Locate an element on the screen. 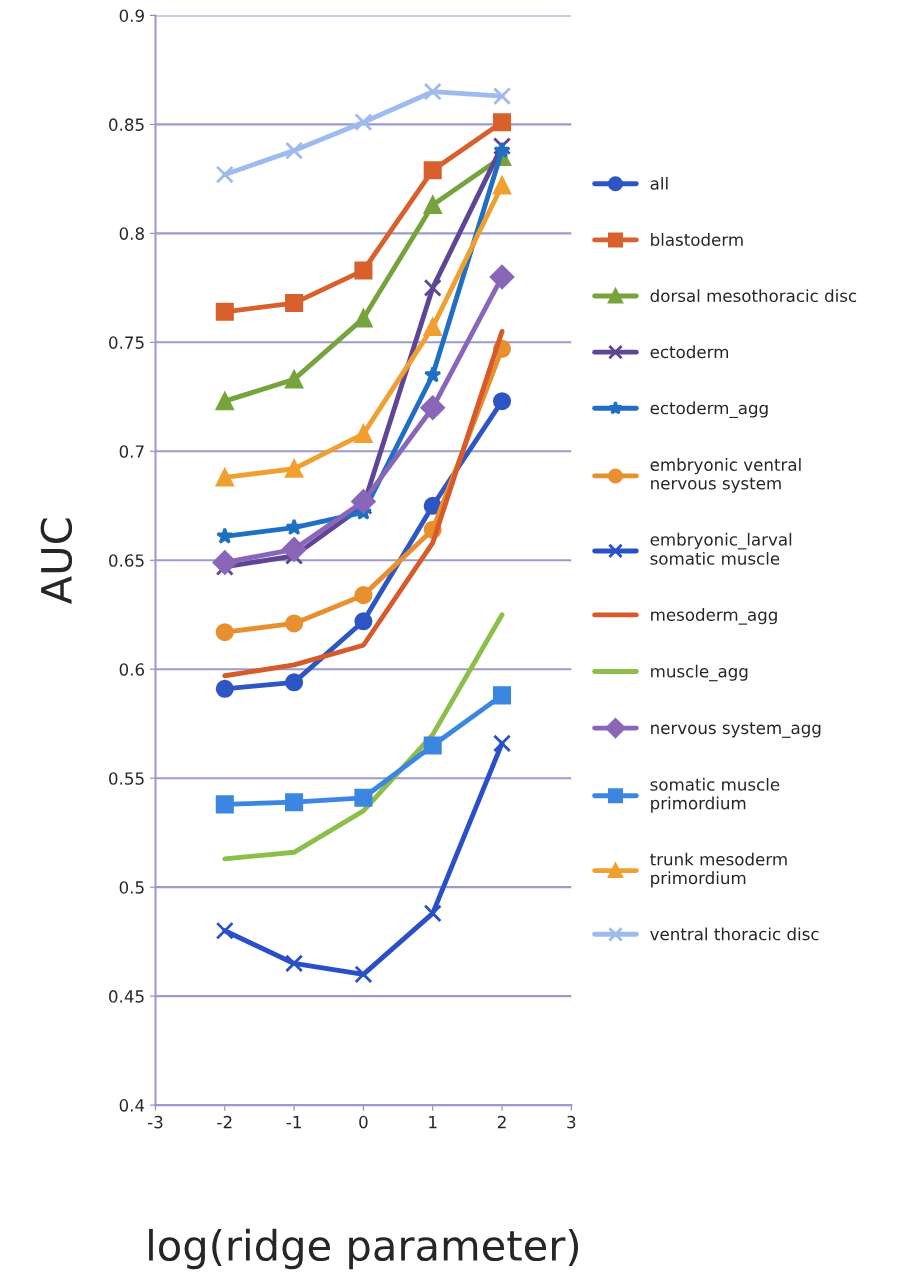 This screenshot has width=904, height=1285. x-tick-label: 2 is located at coordinates (501, 1122).